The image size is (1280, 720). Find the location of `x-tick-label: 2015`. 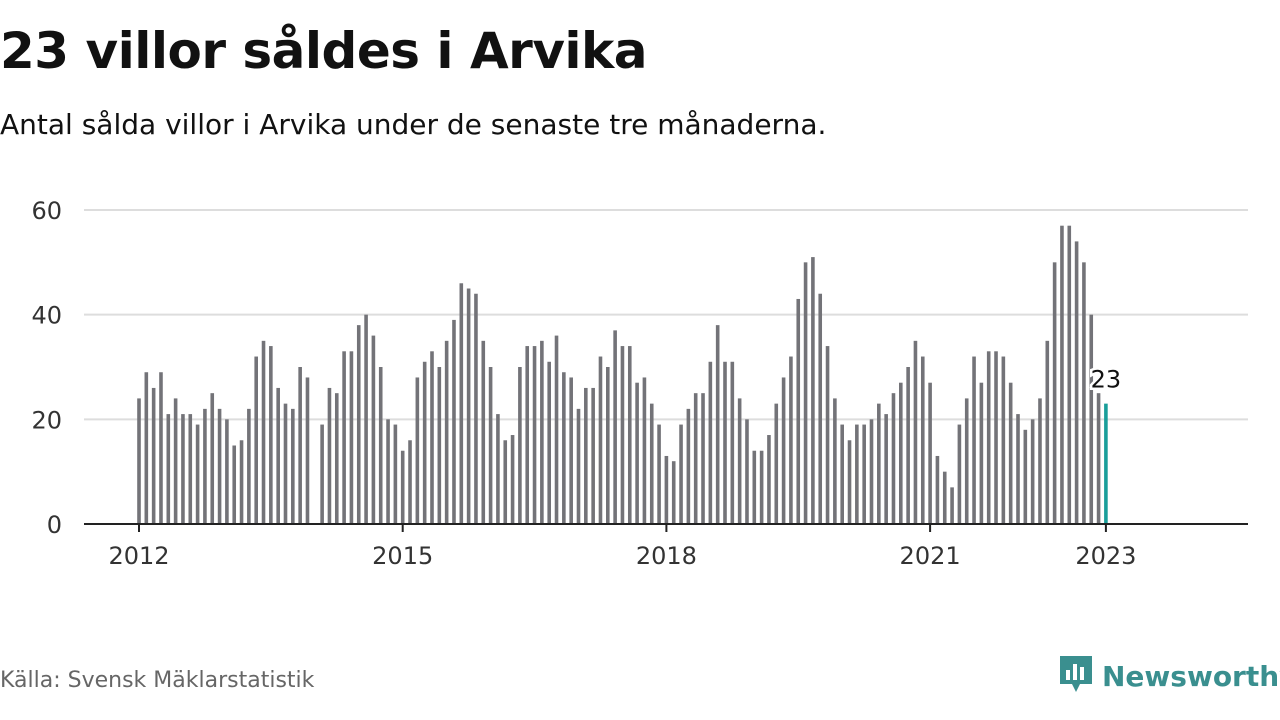

x-tick-label: 2015 is located at coordinates (402, 556).